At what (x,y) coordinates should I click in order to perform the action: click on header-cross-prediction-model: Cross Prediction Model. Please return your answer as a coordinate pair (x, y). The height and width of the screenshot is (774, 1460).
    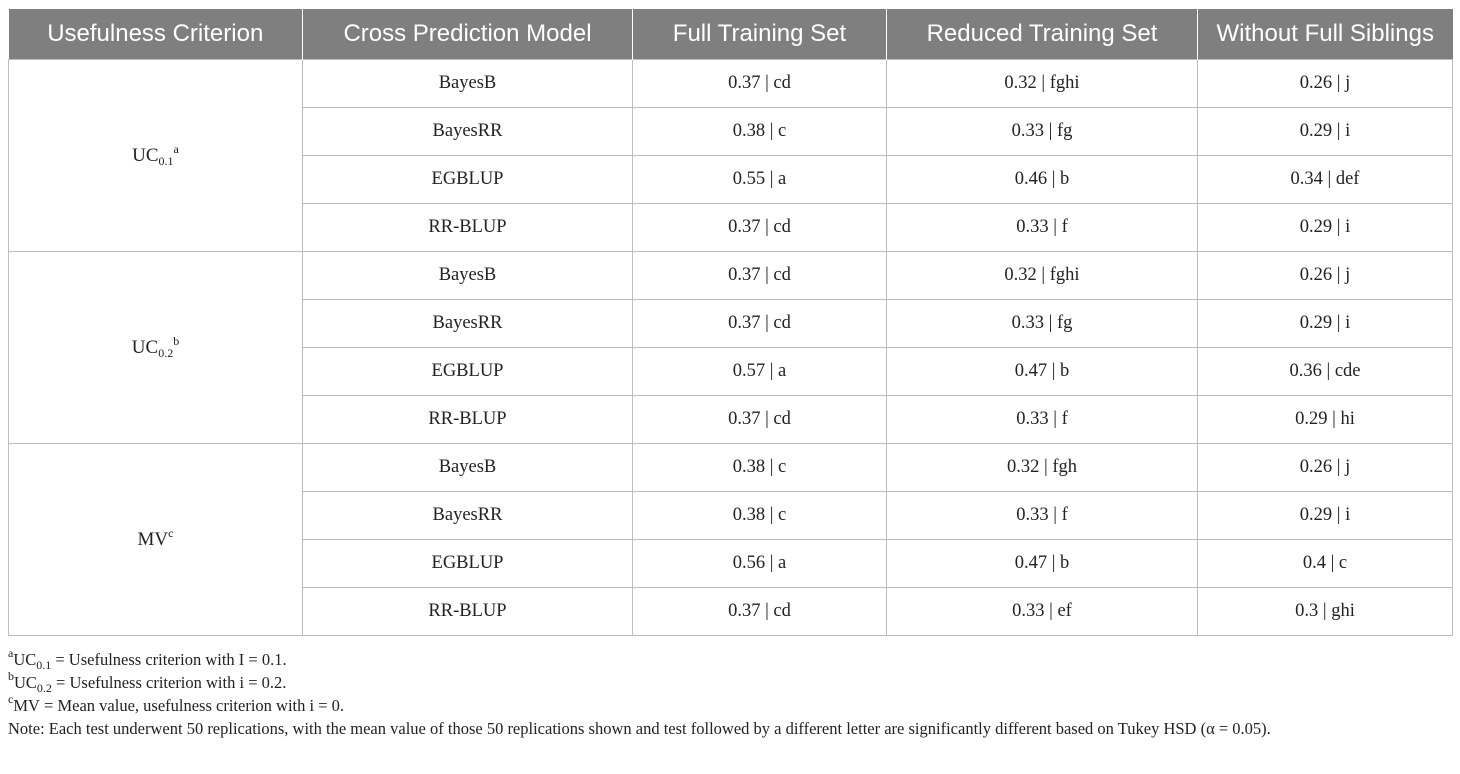
    Looking at the image, I should click on (467, 34).